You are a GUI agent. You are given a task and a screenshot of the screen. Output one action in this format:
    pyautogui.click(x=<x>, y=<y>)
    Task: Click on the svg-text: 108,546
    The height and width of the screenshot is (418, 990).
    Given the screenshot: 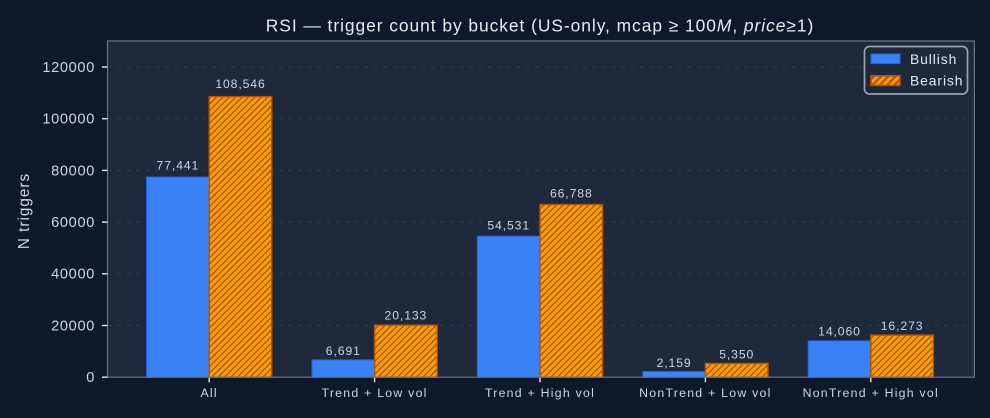 What is the action you would take?
    pyautogui.click(x=240, y=84)
    